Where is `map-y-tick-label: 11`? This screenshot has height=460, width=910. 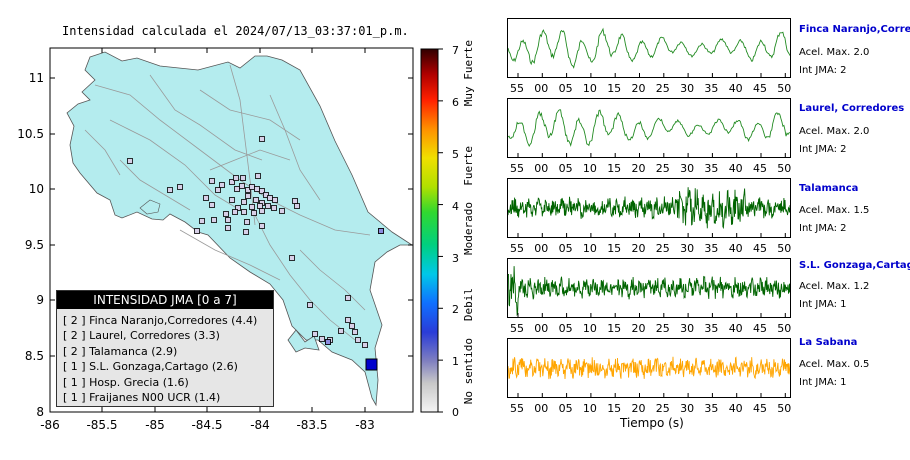 map-y-tick-label: 11 is located at coordinates (36, 78).